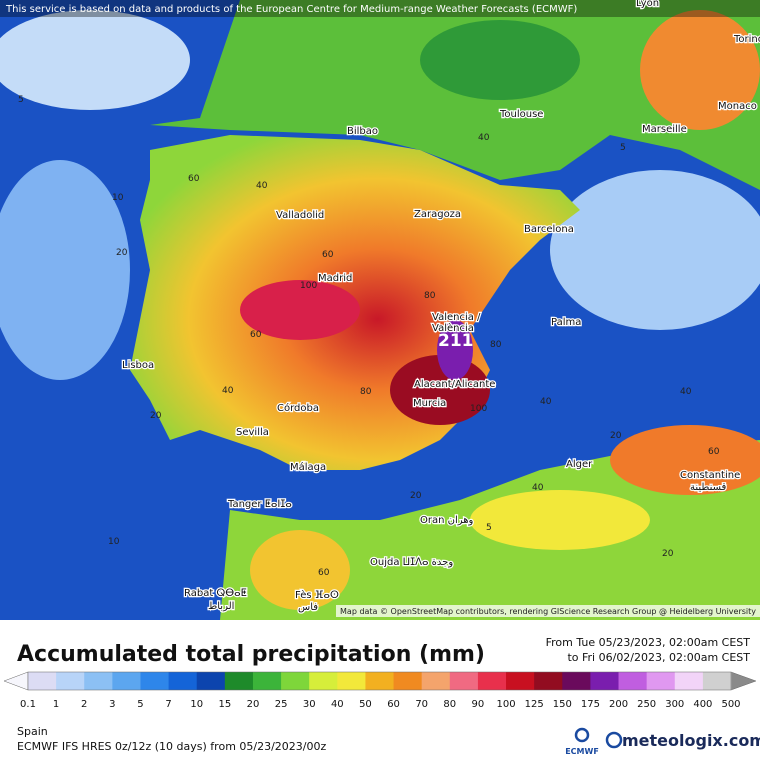  I want to click on legend-label: 400, so click(702, 704).